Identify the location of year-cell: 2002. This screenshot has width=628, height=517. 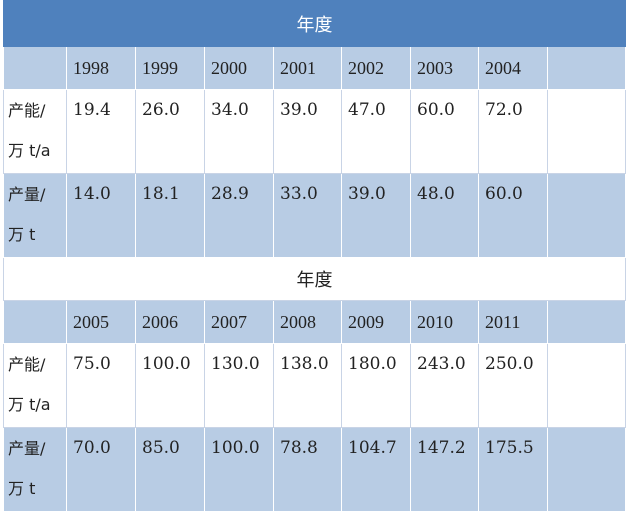
(376, 68).